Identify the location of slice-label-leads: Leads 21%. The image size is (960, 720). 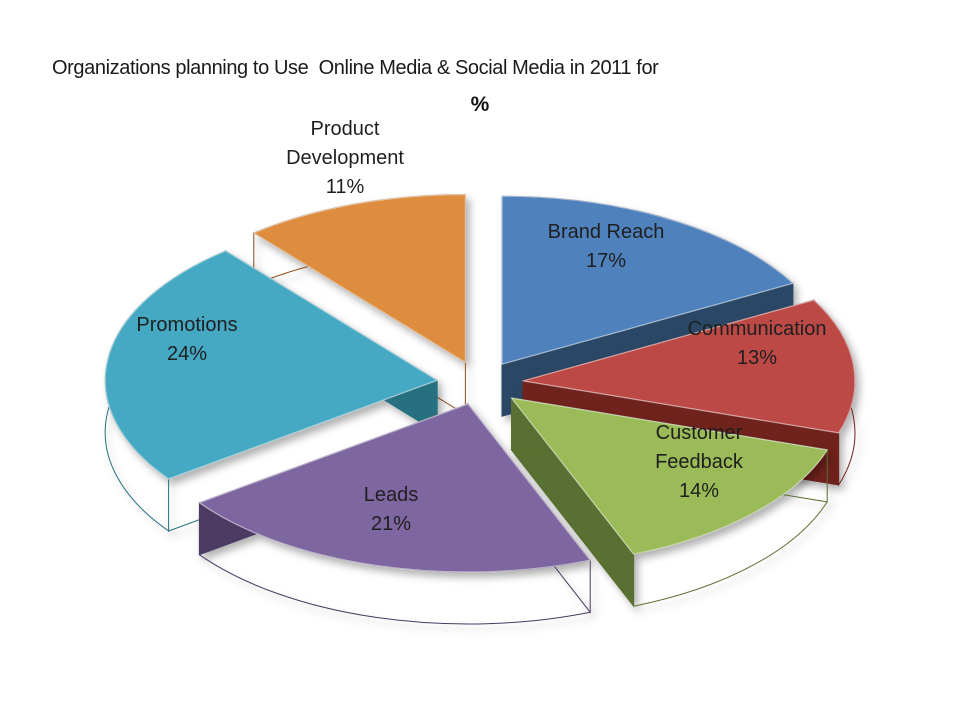
(391, 509).